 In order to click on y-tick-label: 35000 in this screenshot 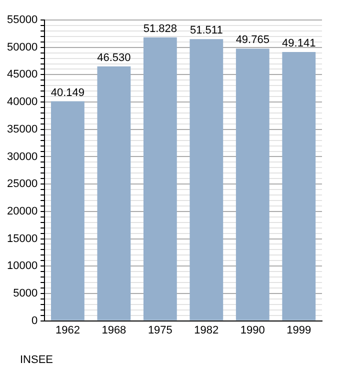, I will do `click(22, 129)`.